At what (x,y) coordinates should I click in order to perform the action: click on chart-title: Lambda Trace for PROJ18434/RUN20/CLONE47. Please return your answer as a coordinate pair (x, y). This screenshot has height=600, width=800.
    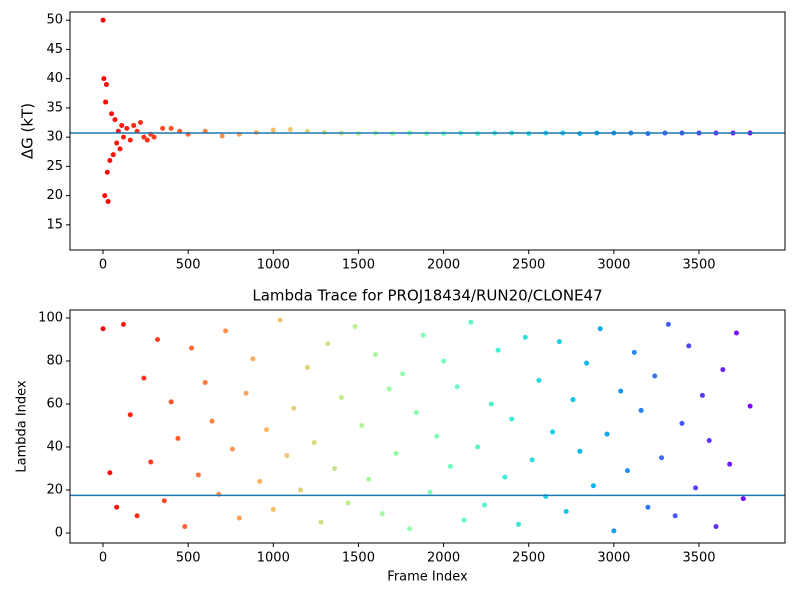
    Looking at the image, I should click on (427, 296).